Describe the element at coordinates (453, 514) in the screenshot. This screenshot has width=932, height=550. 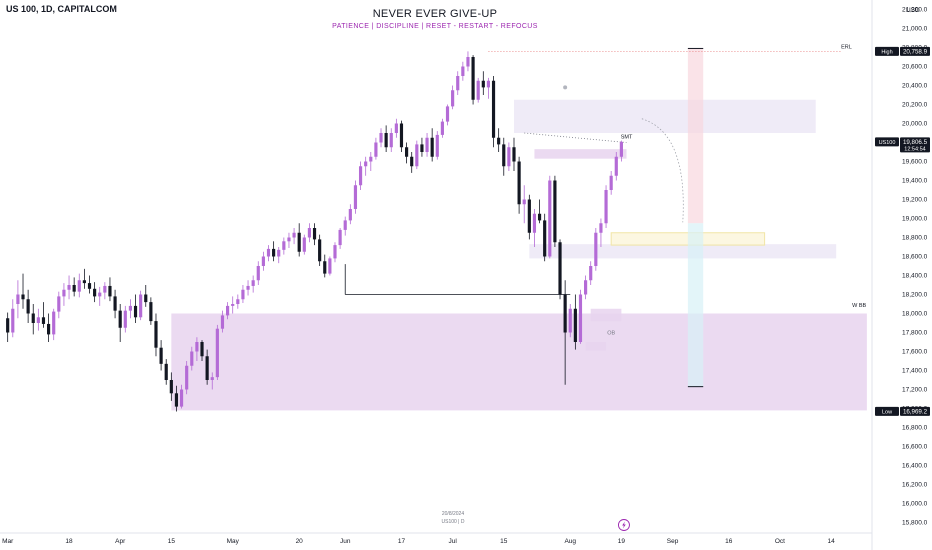
I see `watermark-date: 20/8/2024` at that location.